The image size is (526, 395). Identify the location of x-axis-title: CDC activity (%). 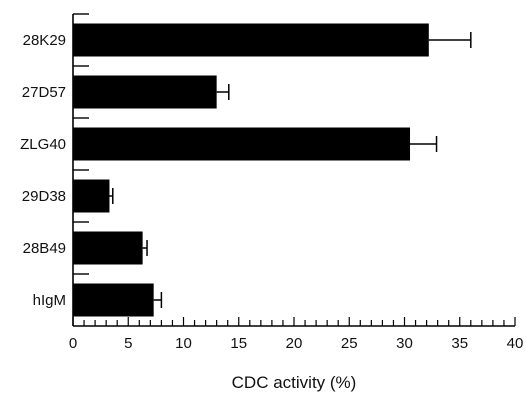
(294, 382).